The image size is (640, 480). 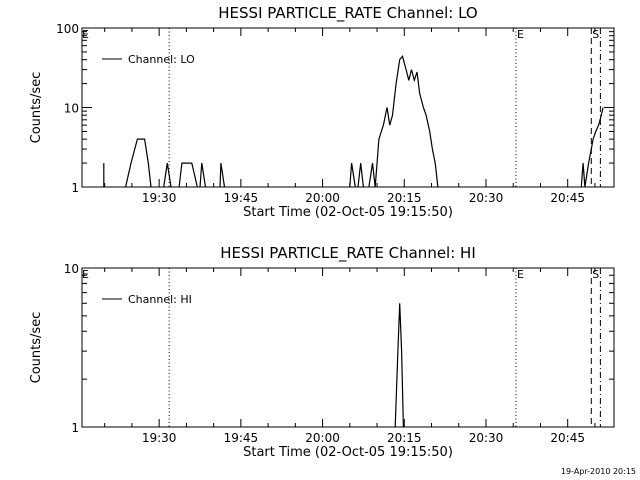 What do you see at coordinates (595, 274) in the screenshot?
I see `panel2-event-marker-label: S` at bounding box center [595, 274].